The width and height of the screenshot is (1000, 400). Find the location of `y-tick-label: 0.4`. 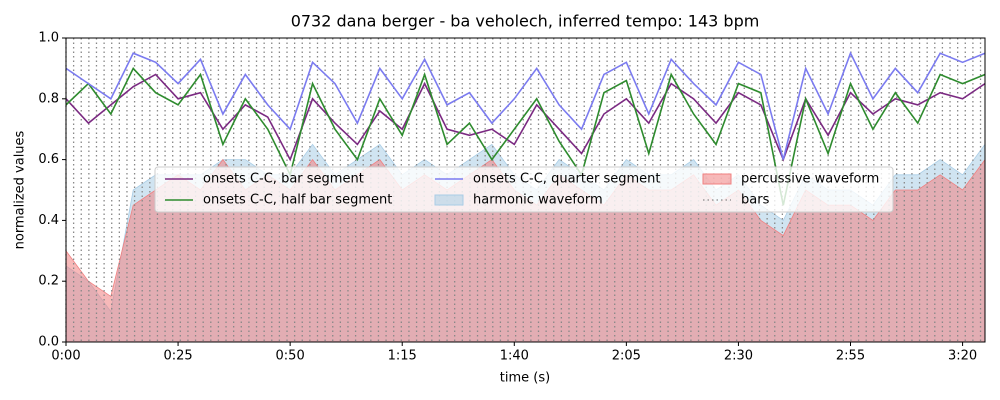

y-tick-label: 0.4 is located at coordinates (48, 220).